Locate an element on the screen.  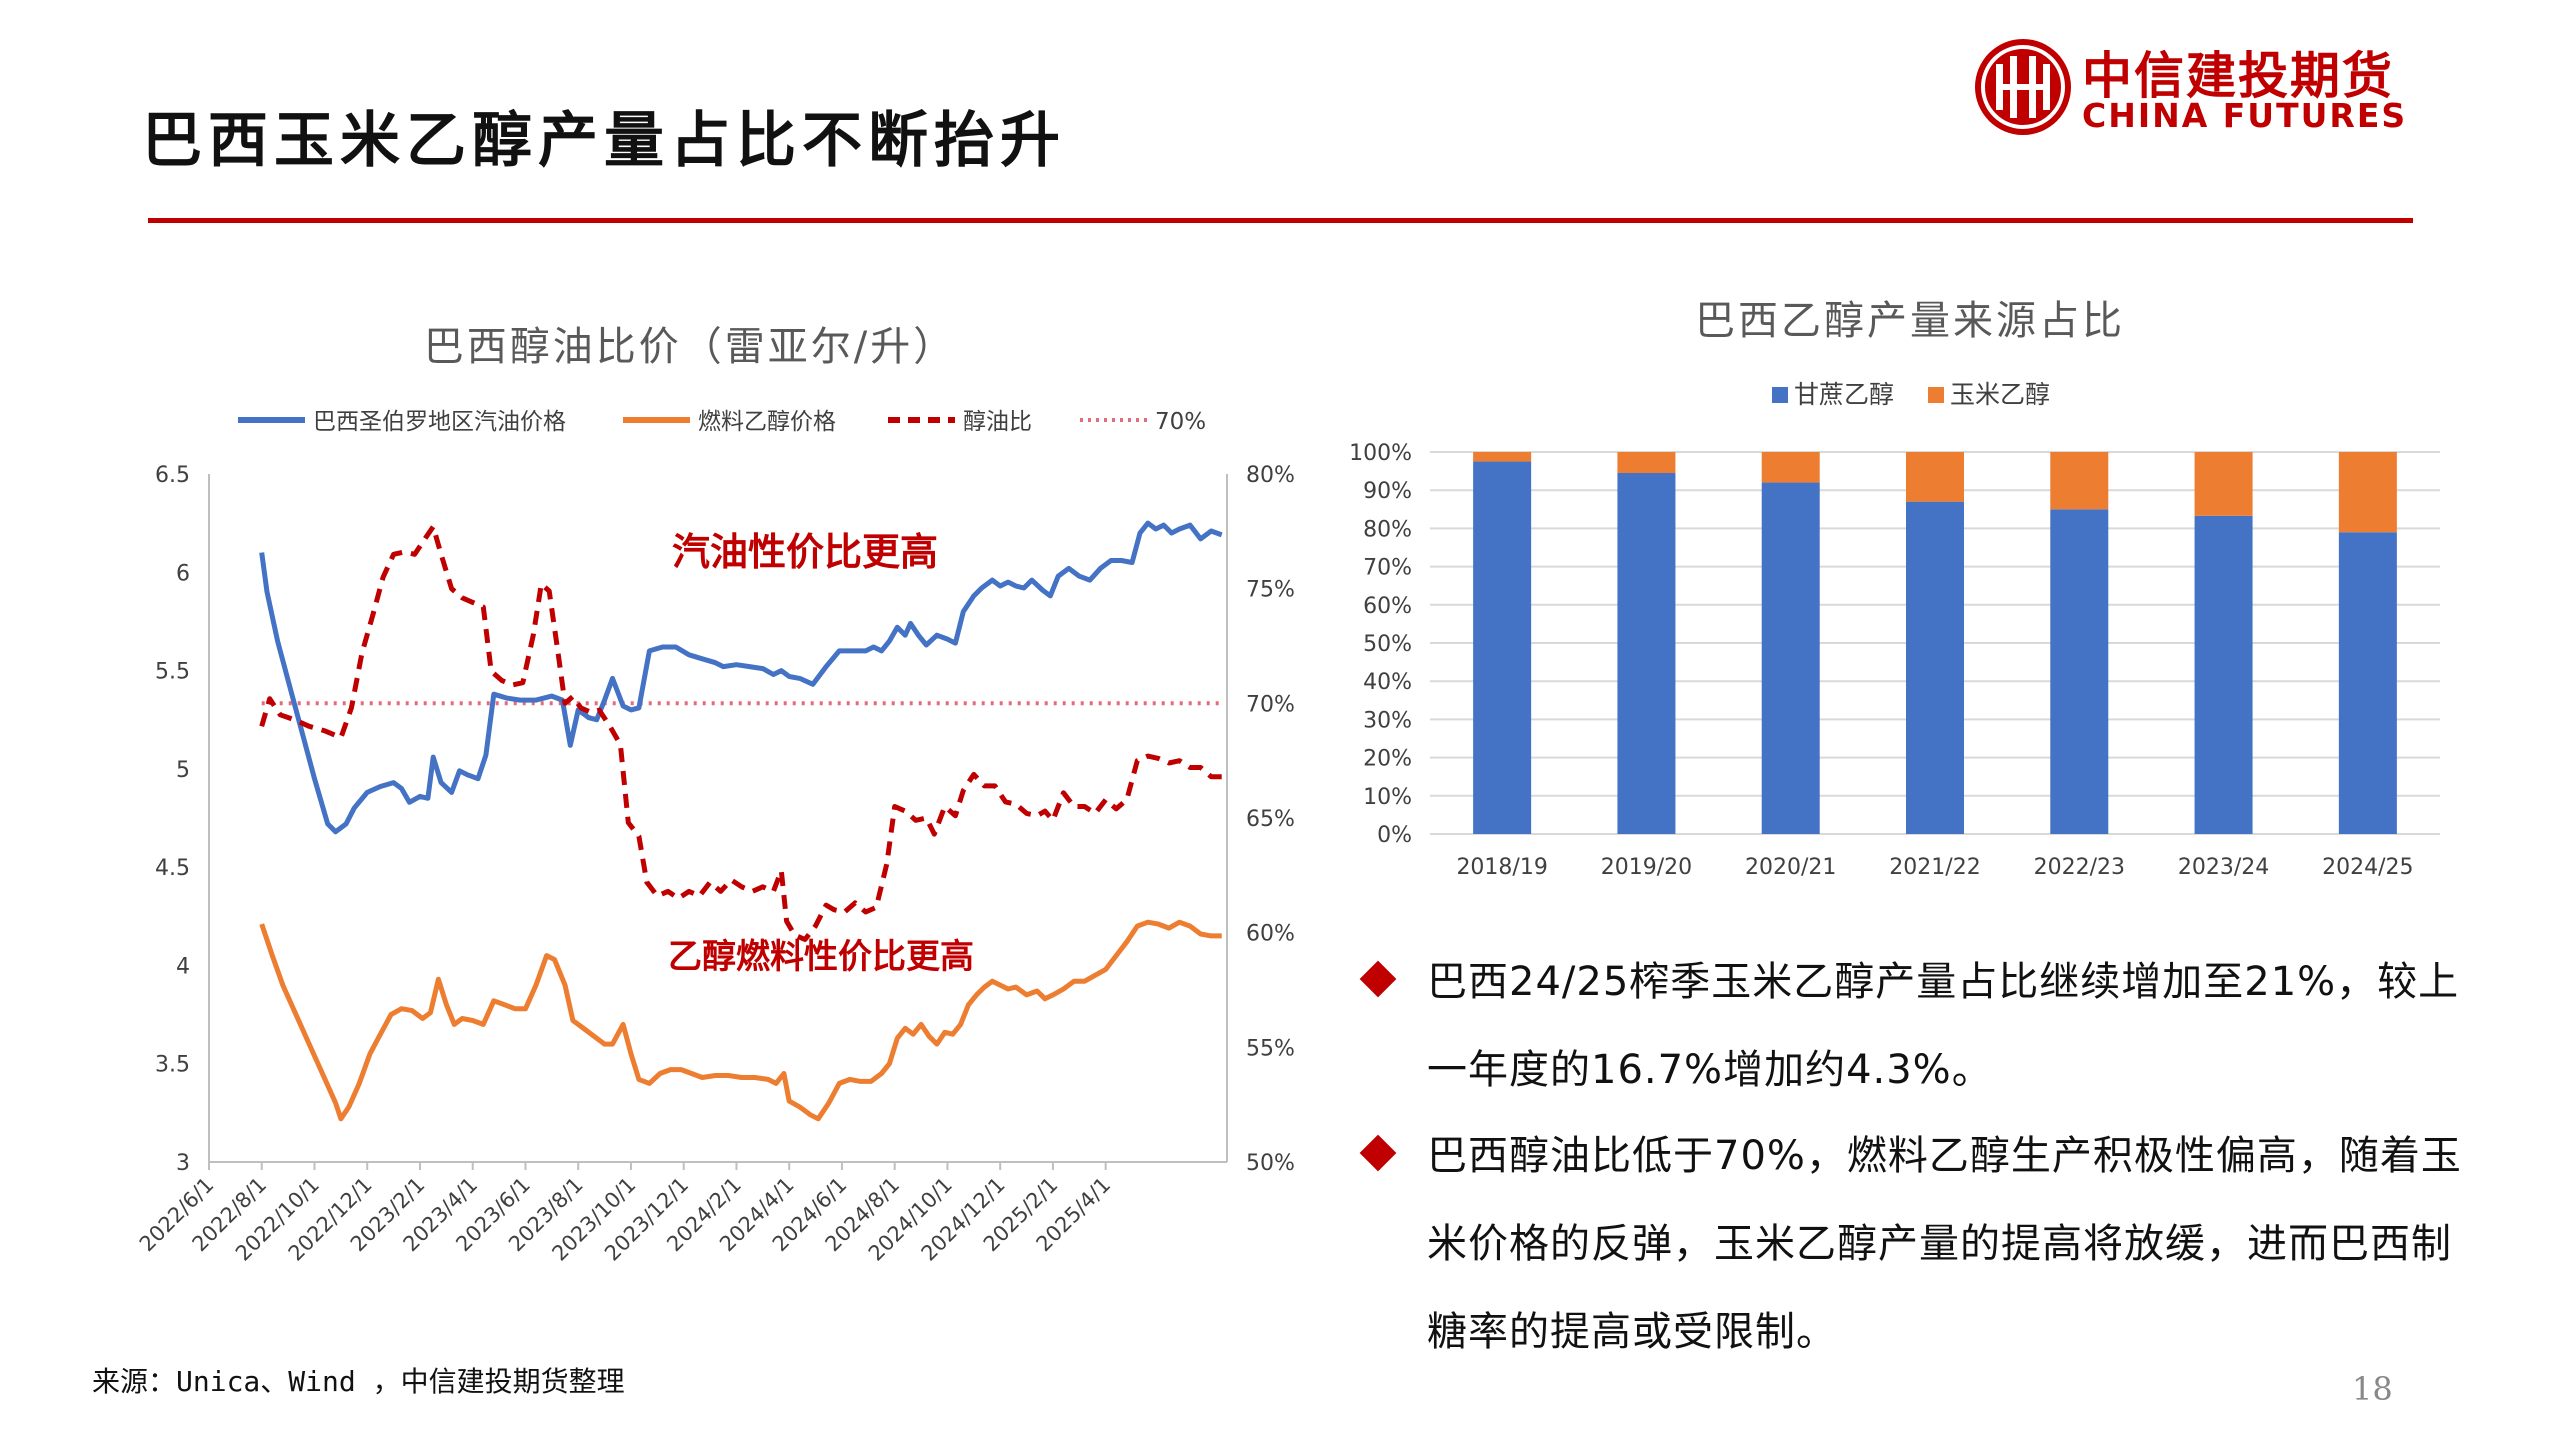
page-number: 18 is located at coordinates (2372, 1389).